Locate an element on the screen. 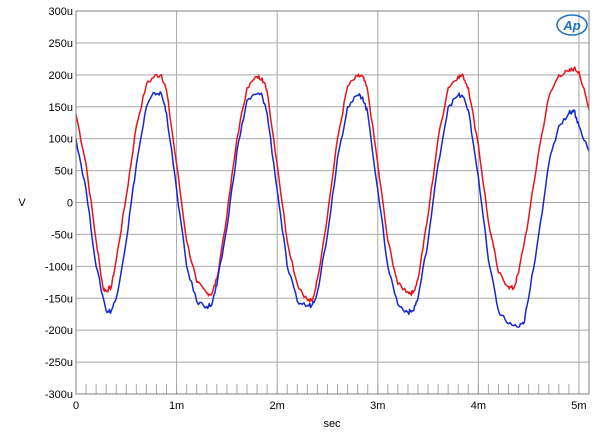 This screenshot has height=436, width=600. x-tick-label-1: 1m is located at coordinates (176, 406).